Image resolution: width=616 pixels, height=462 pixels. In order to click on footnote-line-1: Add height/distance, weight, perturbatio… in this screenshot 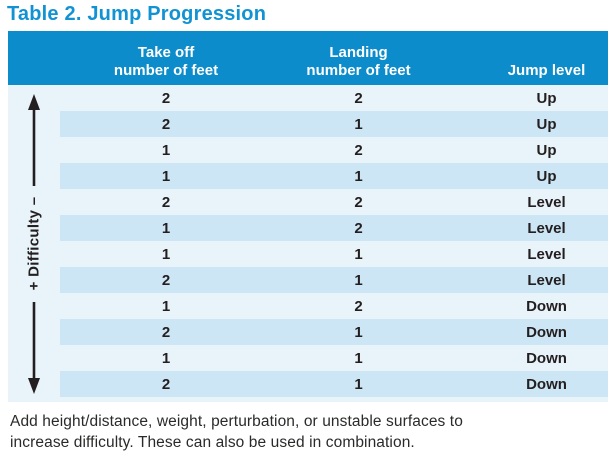, I will do `click(236, 421)`.